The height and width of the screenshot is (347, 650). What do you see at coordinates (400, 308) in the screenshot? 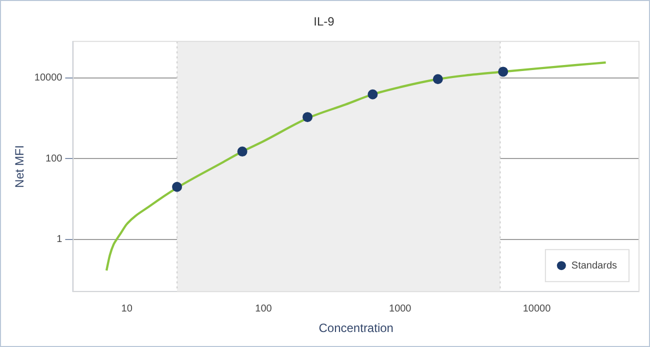
I see `x-tick-label: 1000` at bounding box center [400, 308].